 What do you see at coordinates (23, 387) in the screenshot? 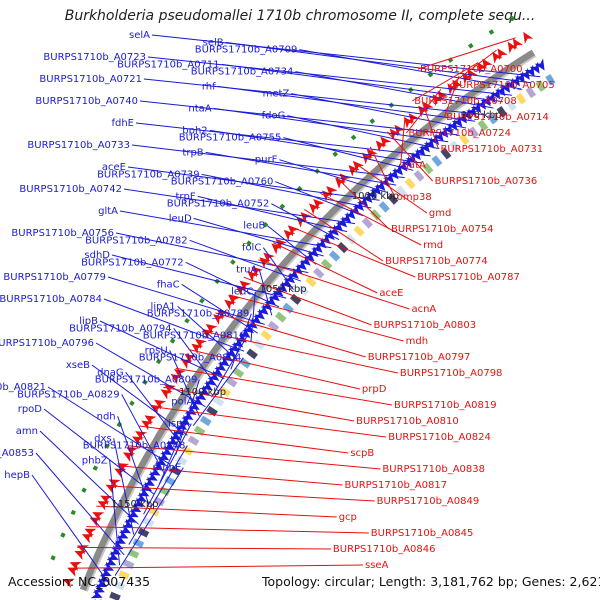
I see `forward-gene-label: BURPS1710b_A0821` at bounding box center [23, 387].